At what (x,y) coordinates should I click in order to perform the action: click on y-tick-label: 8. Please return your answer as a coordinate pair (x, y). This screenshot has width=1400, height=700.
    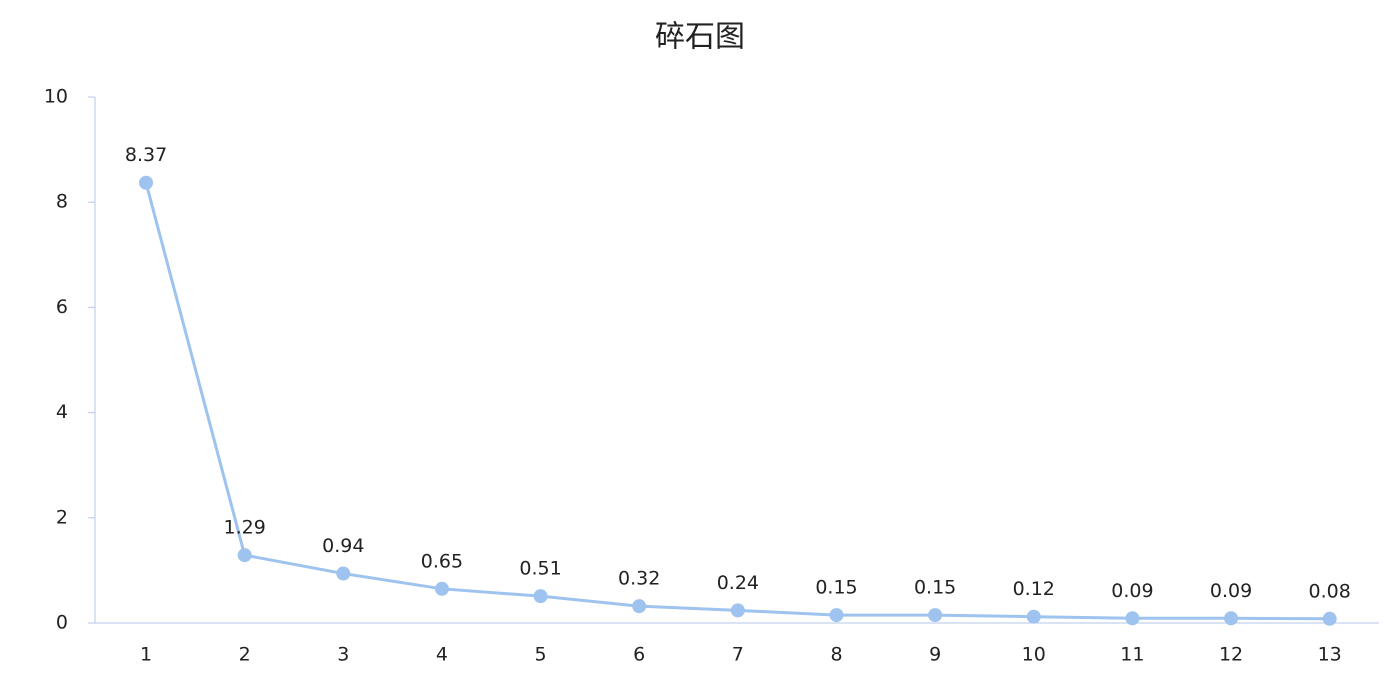
    Looking at the image, I should click on (62, 202).